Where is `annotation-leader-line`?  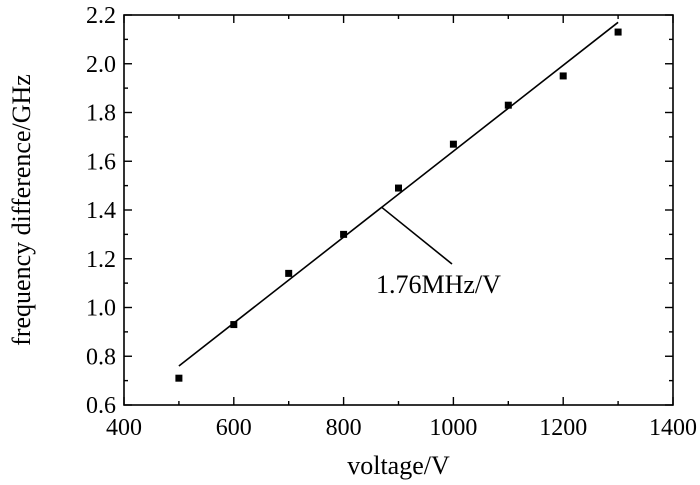
annotation-leader-line is located at coordinates (417, 235).